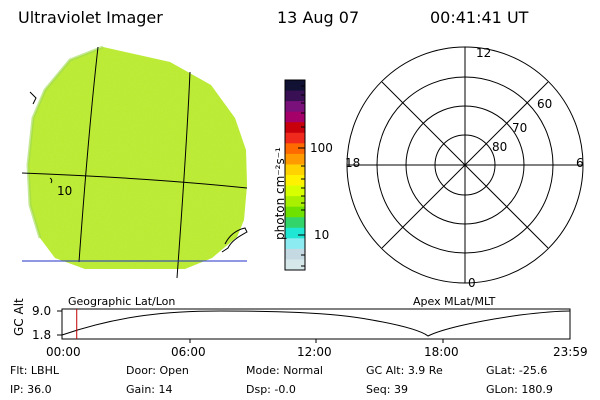 This screenshot has width=600, height=400. What do you see at coordinates (65, 191) in the screenshot?
I see `image-annotation: 10` at bounding box center [65, 191].